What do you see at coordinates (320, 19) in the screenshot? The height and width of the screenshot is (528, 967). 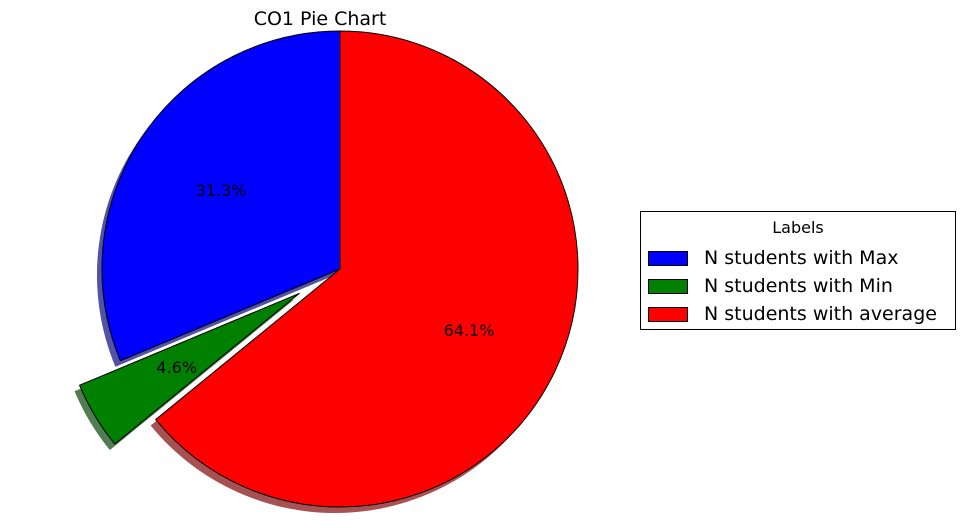 I see `chart-title: CO1 Pie Chart` at bounding box center [320, 19].